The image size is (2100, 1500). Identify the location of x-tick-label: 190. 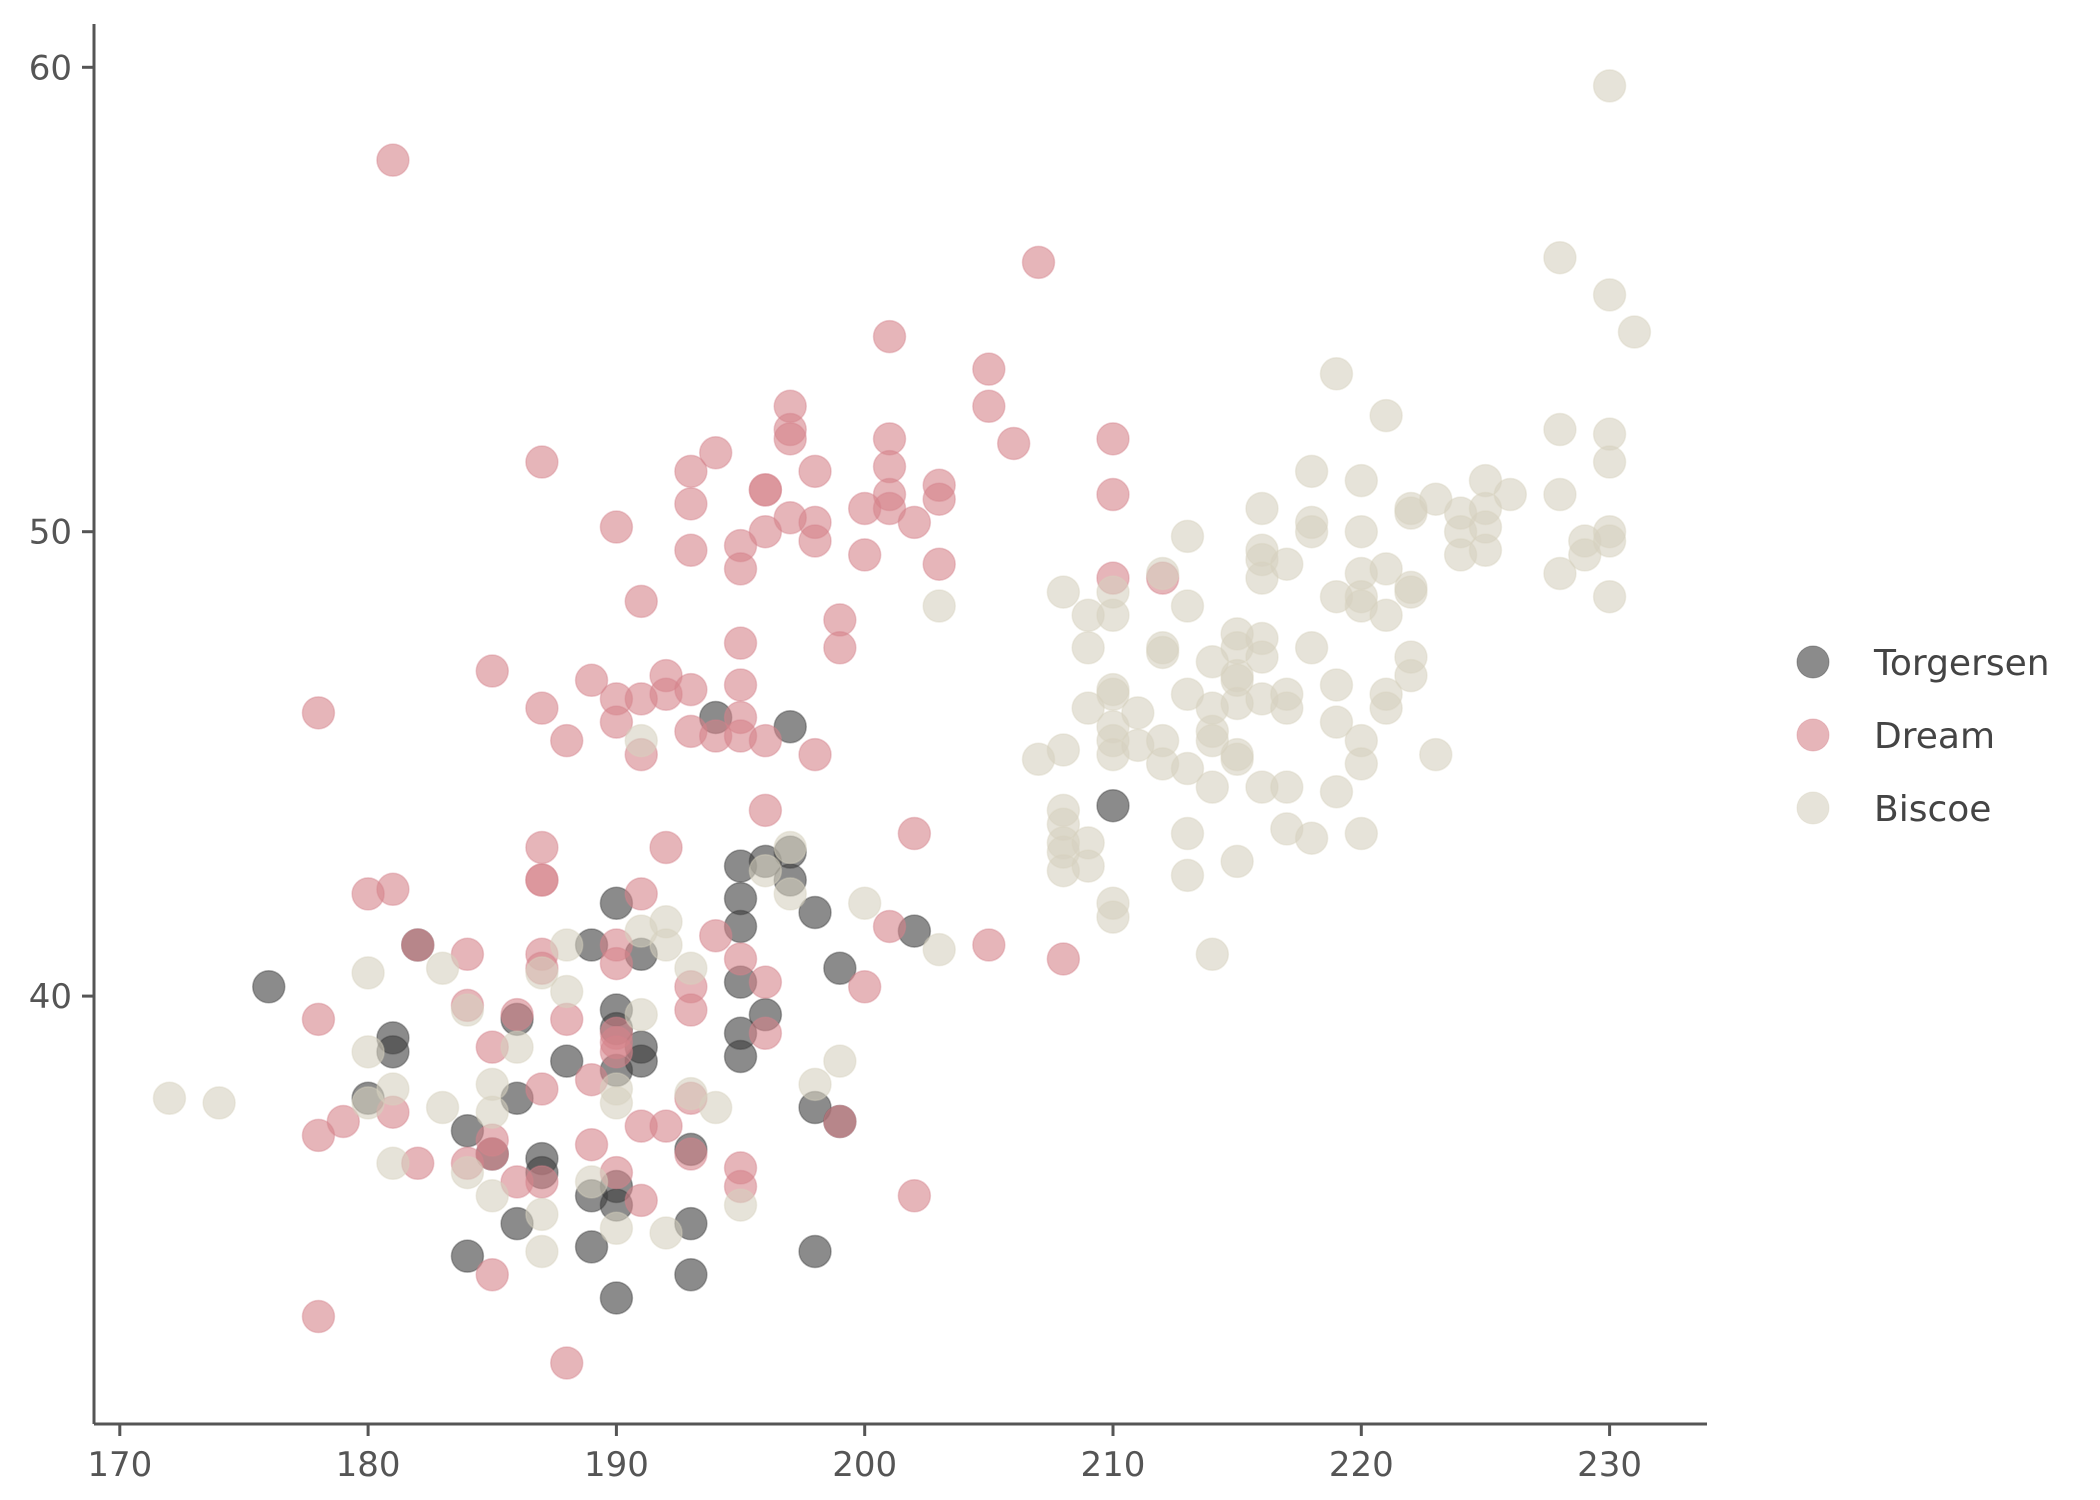
(616, 1465).